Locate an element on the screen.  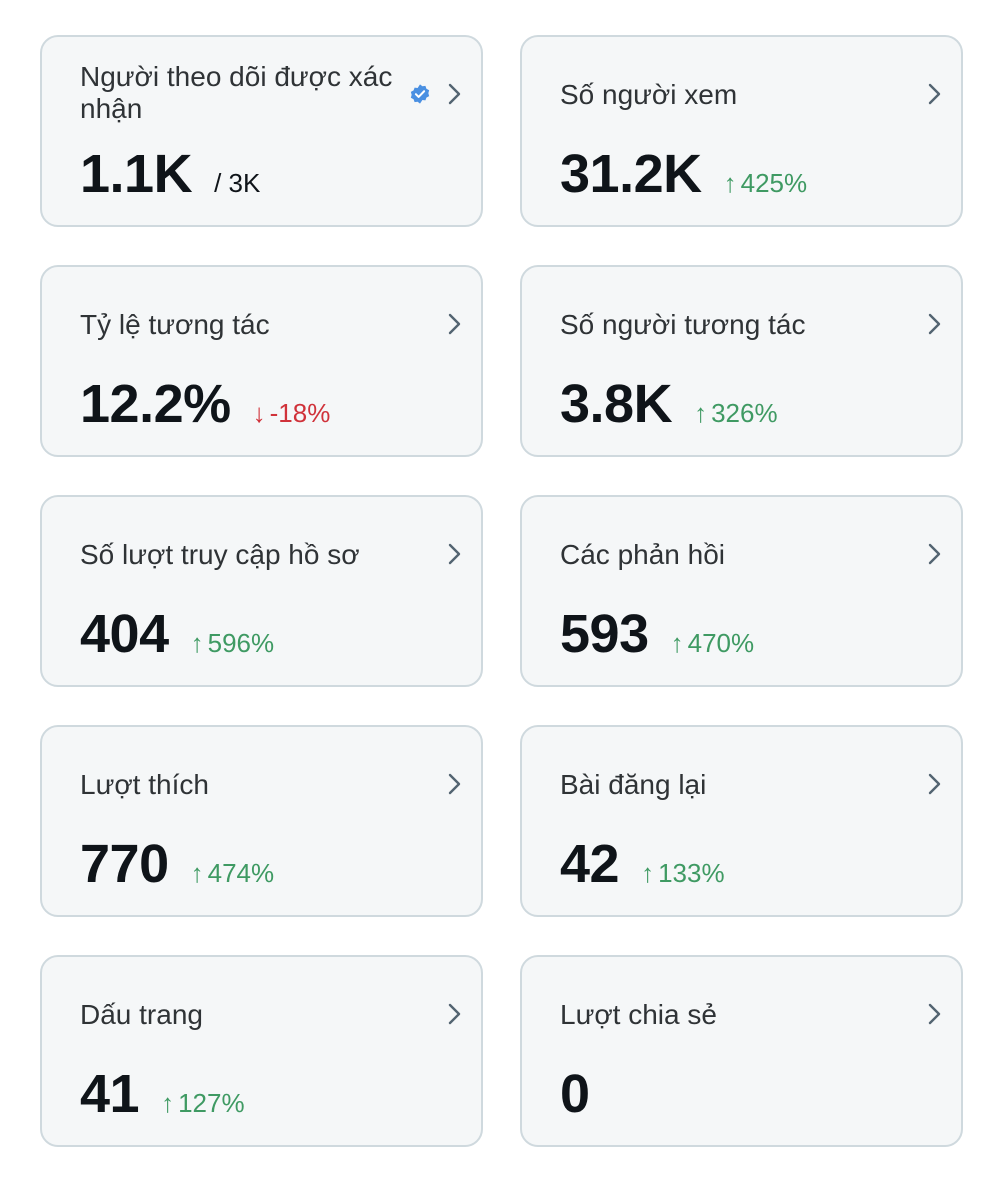
card-title: Bài đăng lại is located at coordinates (633, 784).